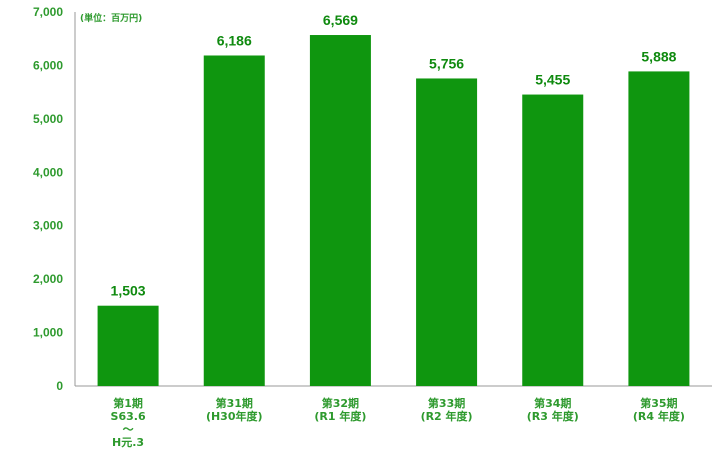  I want to click on category-label: 第33期, so click(446, 403).